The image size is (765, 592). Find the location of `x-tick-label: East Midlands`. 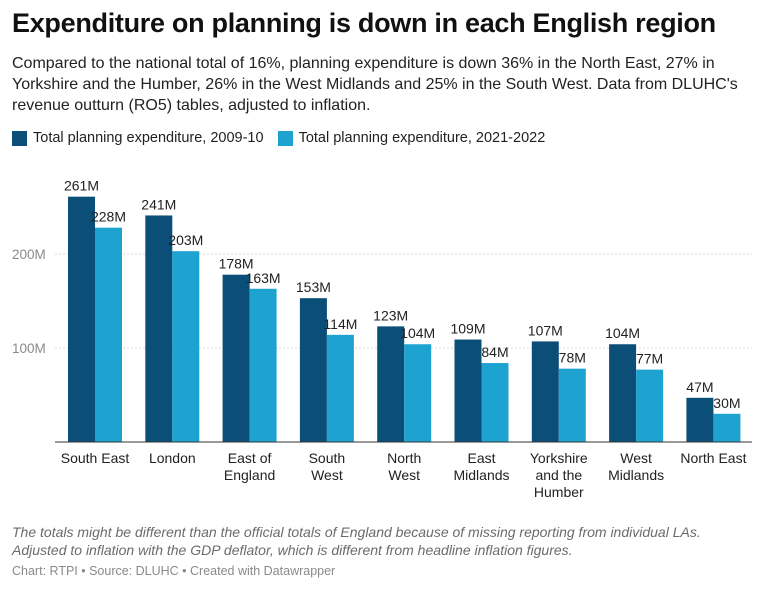

x-tick-label: East Midlands is located at coordinates (481, 466).